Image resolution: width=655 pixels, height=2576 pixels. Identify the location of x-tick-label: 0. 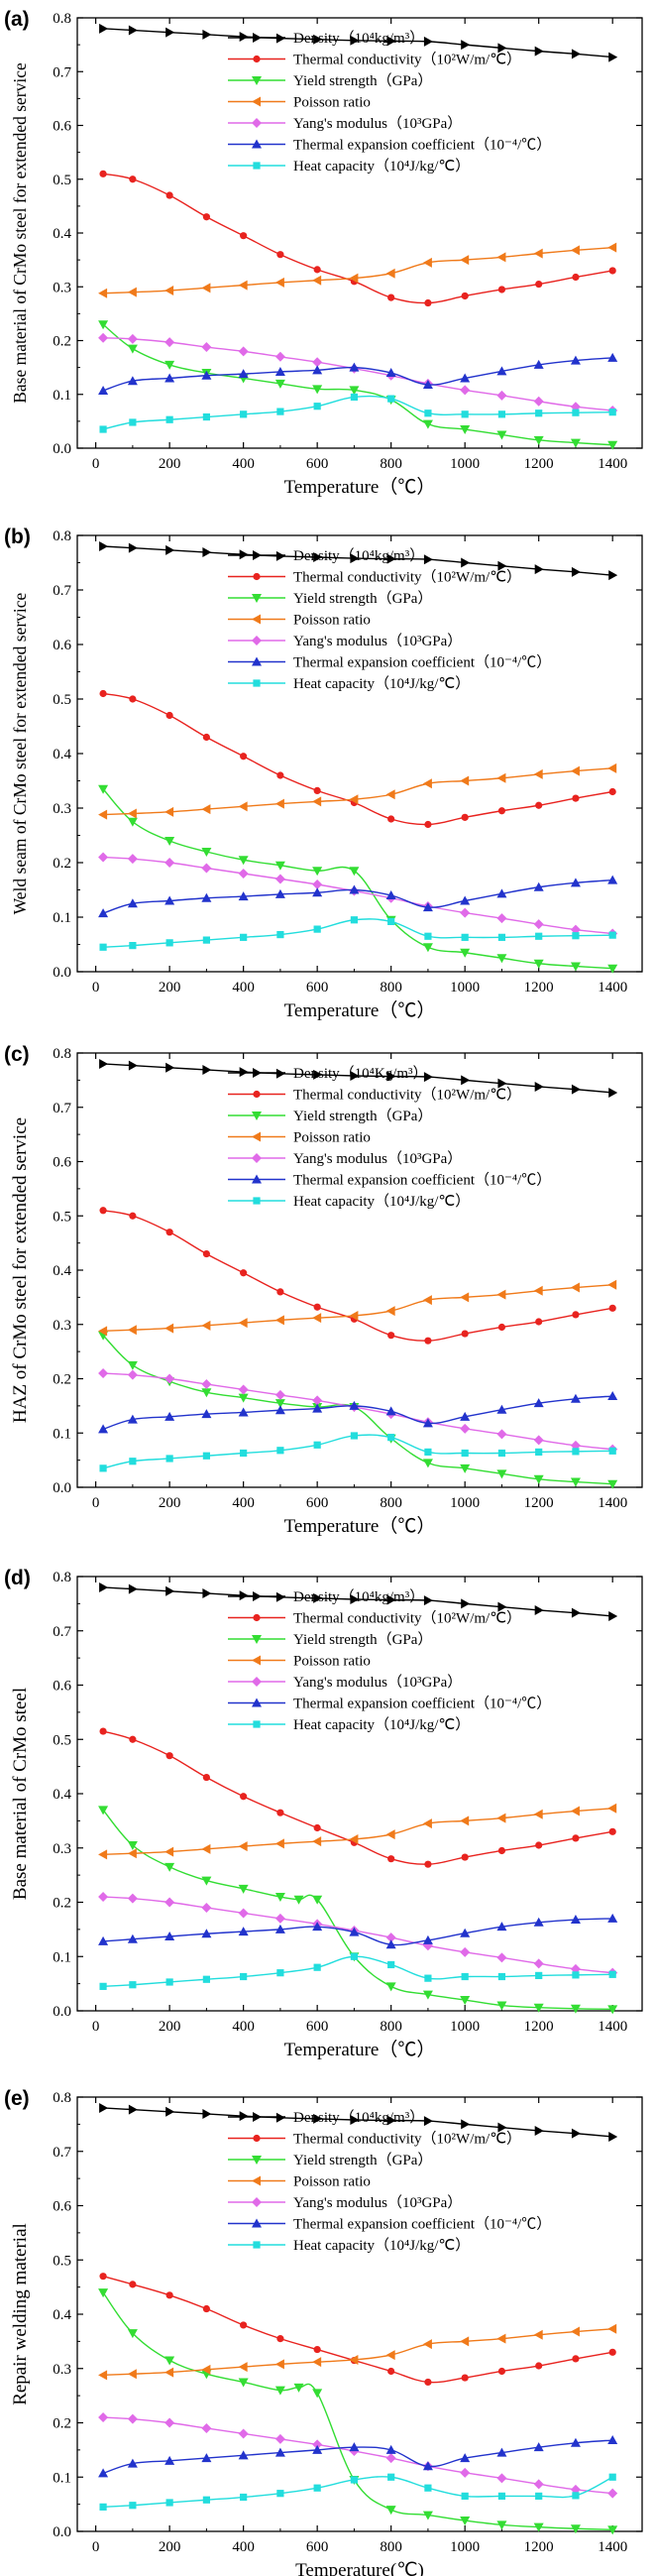
(96, 2547).